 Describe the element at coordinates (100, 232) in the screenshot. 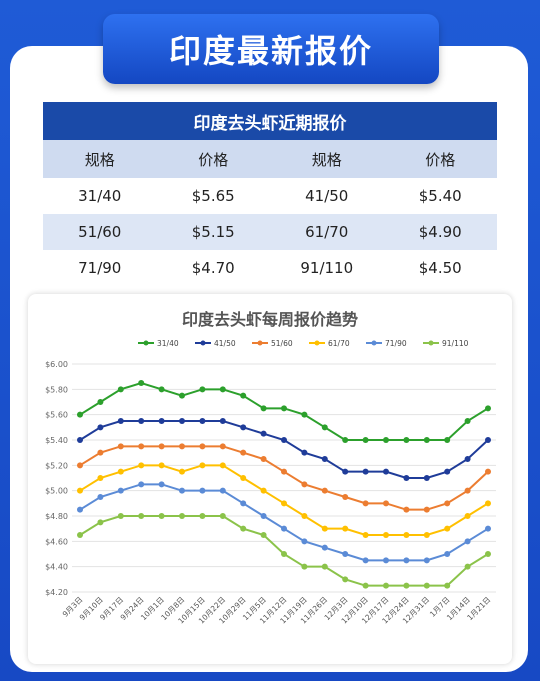

I see `table-cell: 51/60` at that location.